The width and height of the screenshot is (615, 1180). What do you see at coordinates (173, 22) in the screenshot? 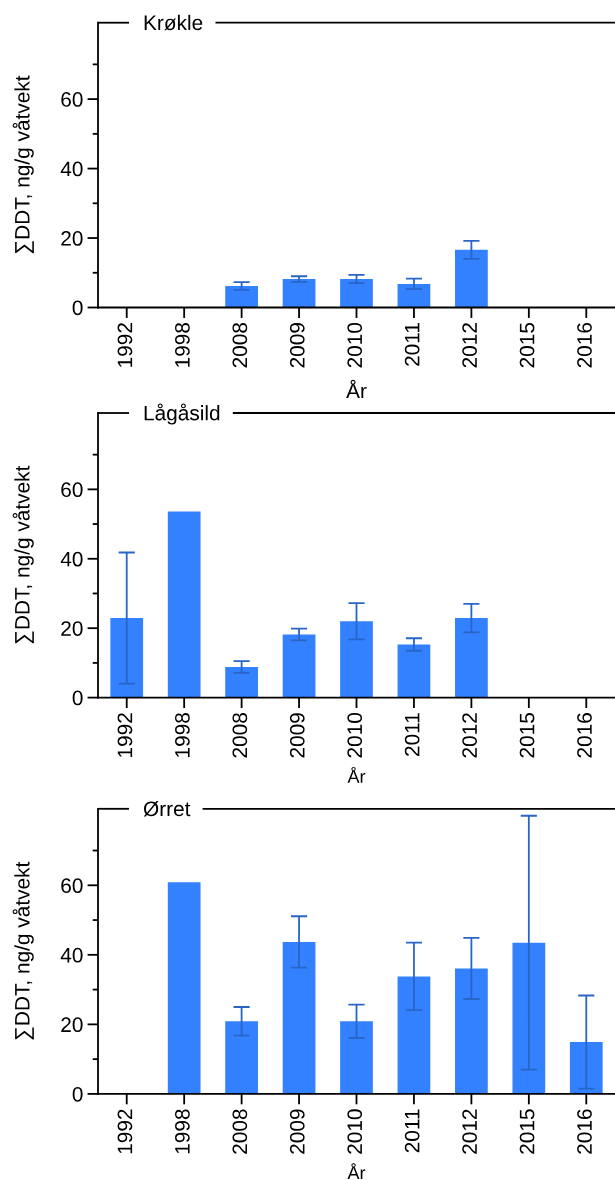
I see `chart-title: Krøkle` at bounding box center [173, 22].